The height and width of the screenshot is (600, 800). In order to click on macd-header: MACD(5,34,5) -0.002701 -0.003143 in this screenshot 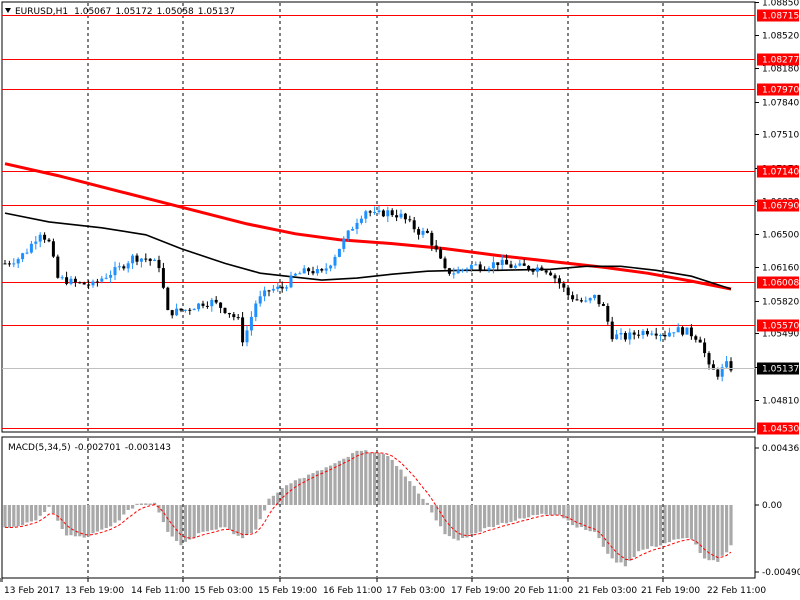, I will do `click(89, 448)`.